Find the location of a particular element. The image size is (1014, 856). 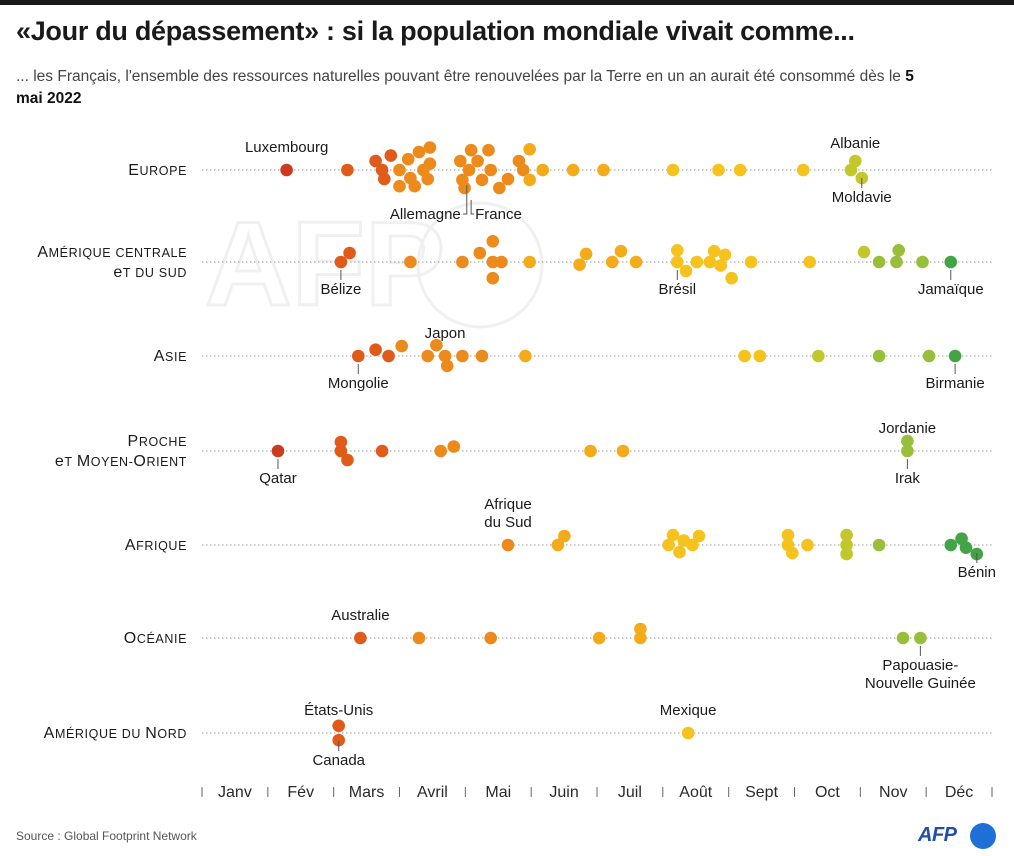

annotation-label: Papouasie-Nouvelle Guinée is located at coordinates (920, 674).